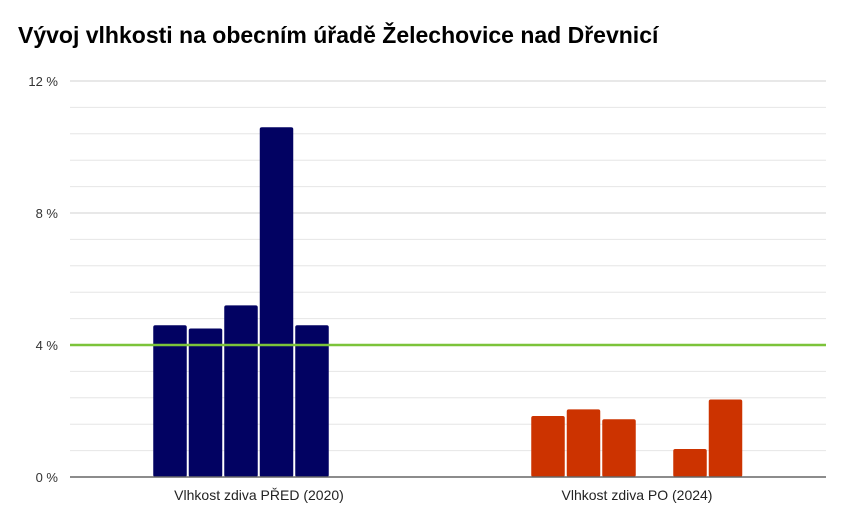  I want to click on y-tick-label: 4 %, so click(47, 345).